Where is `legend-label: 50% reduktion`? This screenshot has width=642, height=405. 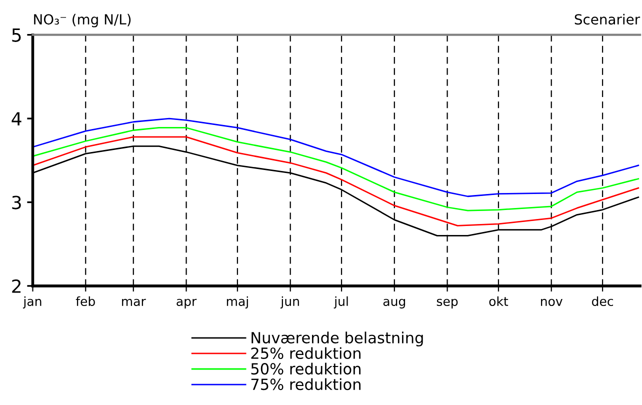
legend-label: 50% reduktion is located at coordinates (305, 368).